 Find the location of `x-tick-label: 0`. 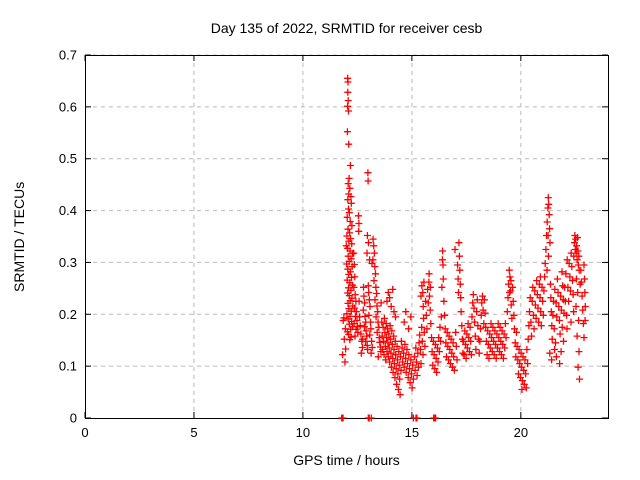

x-tick-label: 0 is located at coordinates (84, 432).